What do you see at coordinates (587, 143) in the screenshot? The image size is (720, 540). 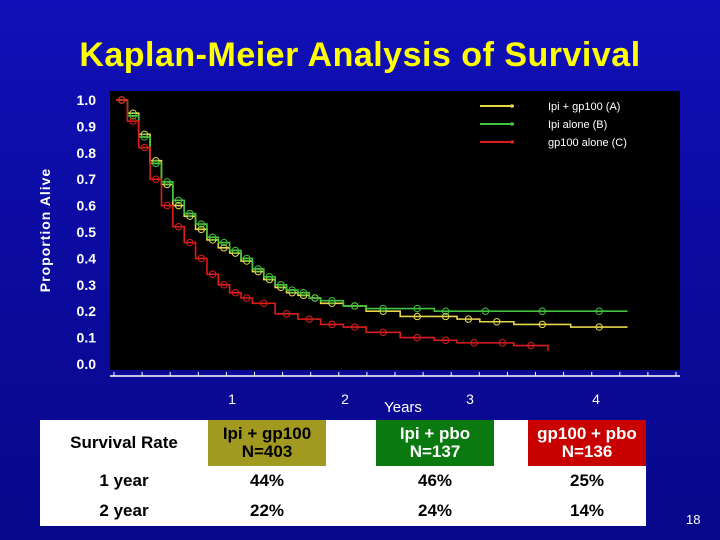 I see `legend-label: gp100 alone (C)` at bounding box center [587, 143].